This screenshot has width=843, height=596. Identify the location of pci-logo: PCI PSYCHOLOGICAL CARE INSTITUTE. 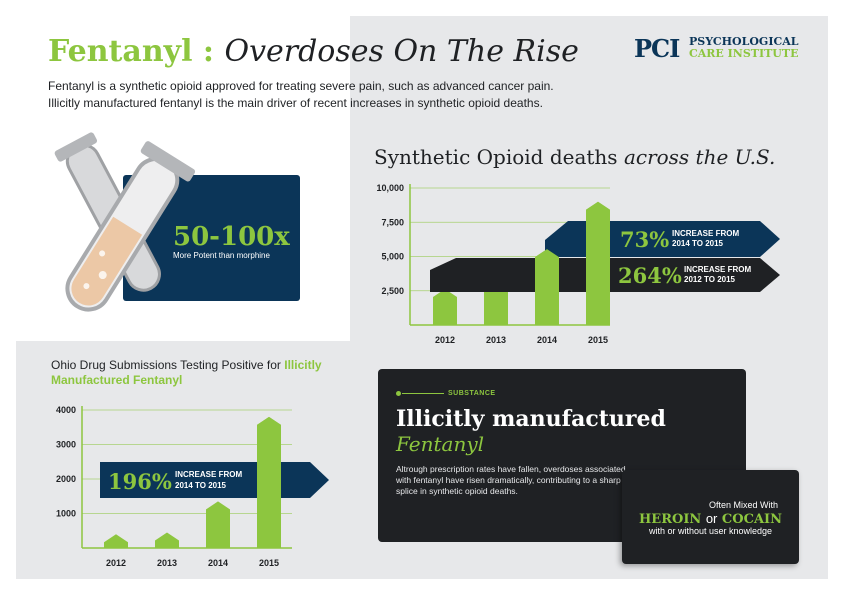
(716, 48).